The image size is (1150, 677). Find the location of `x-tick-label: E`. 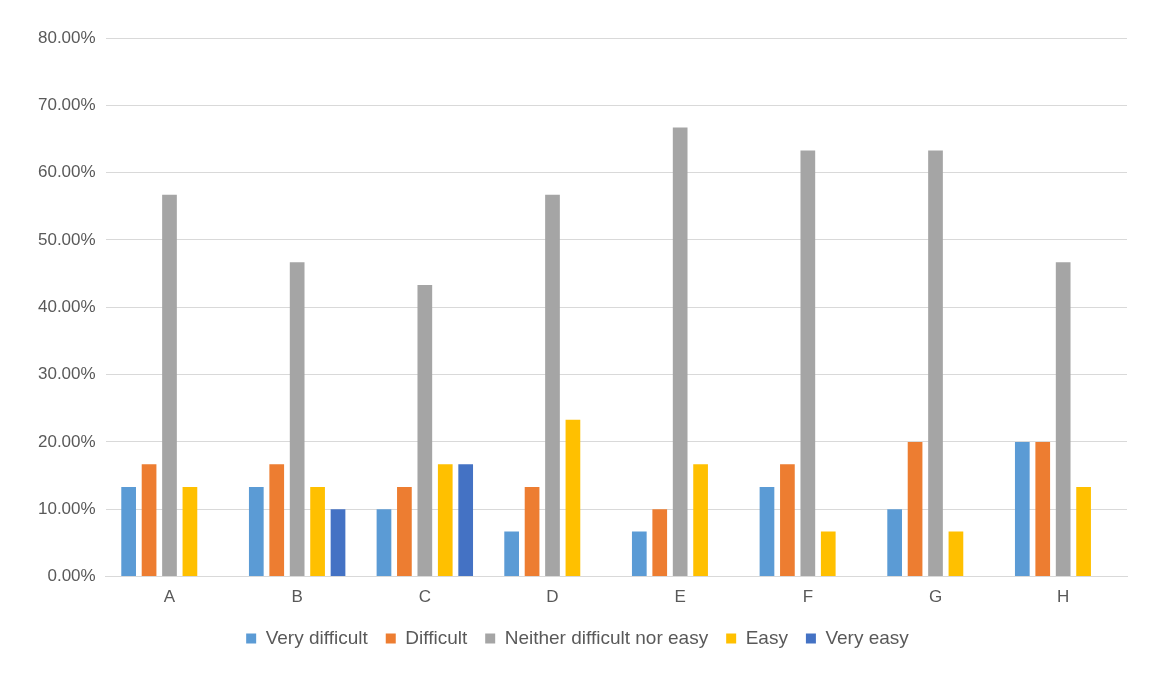

x-tick-label: E is located at coordinates (680, 597).